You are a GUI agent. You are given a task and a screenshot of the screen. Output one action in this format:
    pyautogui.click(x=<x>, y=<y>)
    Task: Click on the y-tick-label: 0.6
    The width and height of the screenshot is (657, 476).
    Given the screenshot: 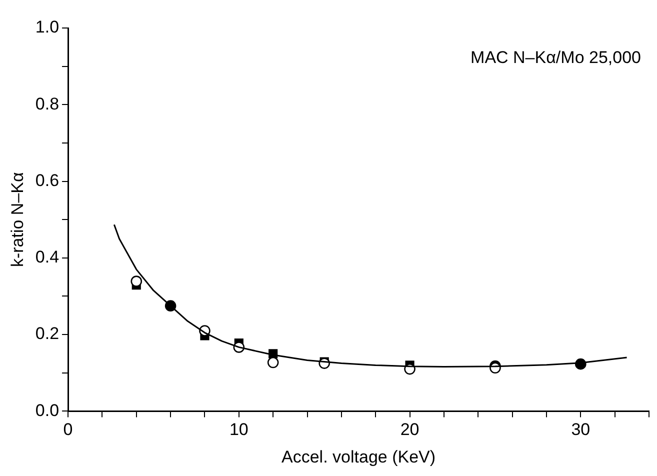 What is the action you would take?
    pyautogui.click(x=47, y=180)
    